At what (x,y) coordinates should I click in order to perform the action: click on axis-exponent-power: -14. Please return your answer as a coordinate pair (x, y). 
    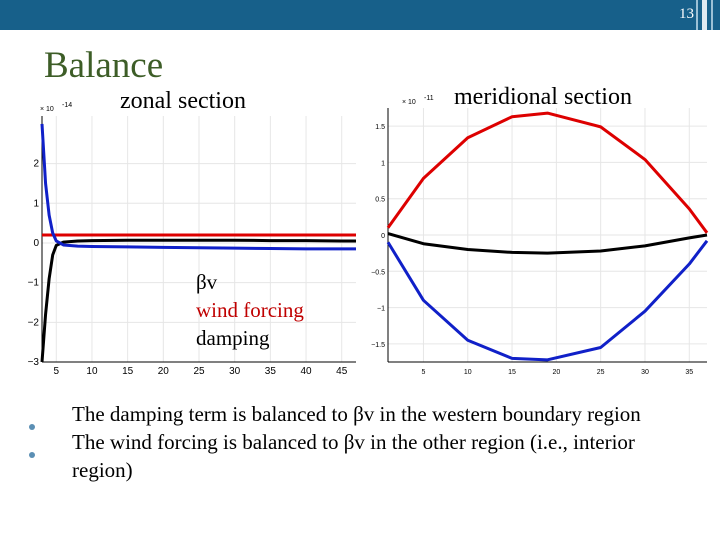
    Looking at the image, I should click on (67, 105).